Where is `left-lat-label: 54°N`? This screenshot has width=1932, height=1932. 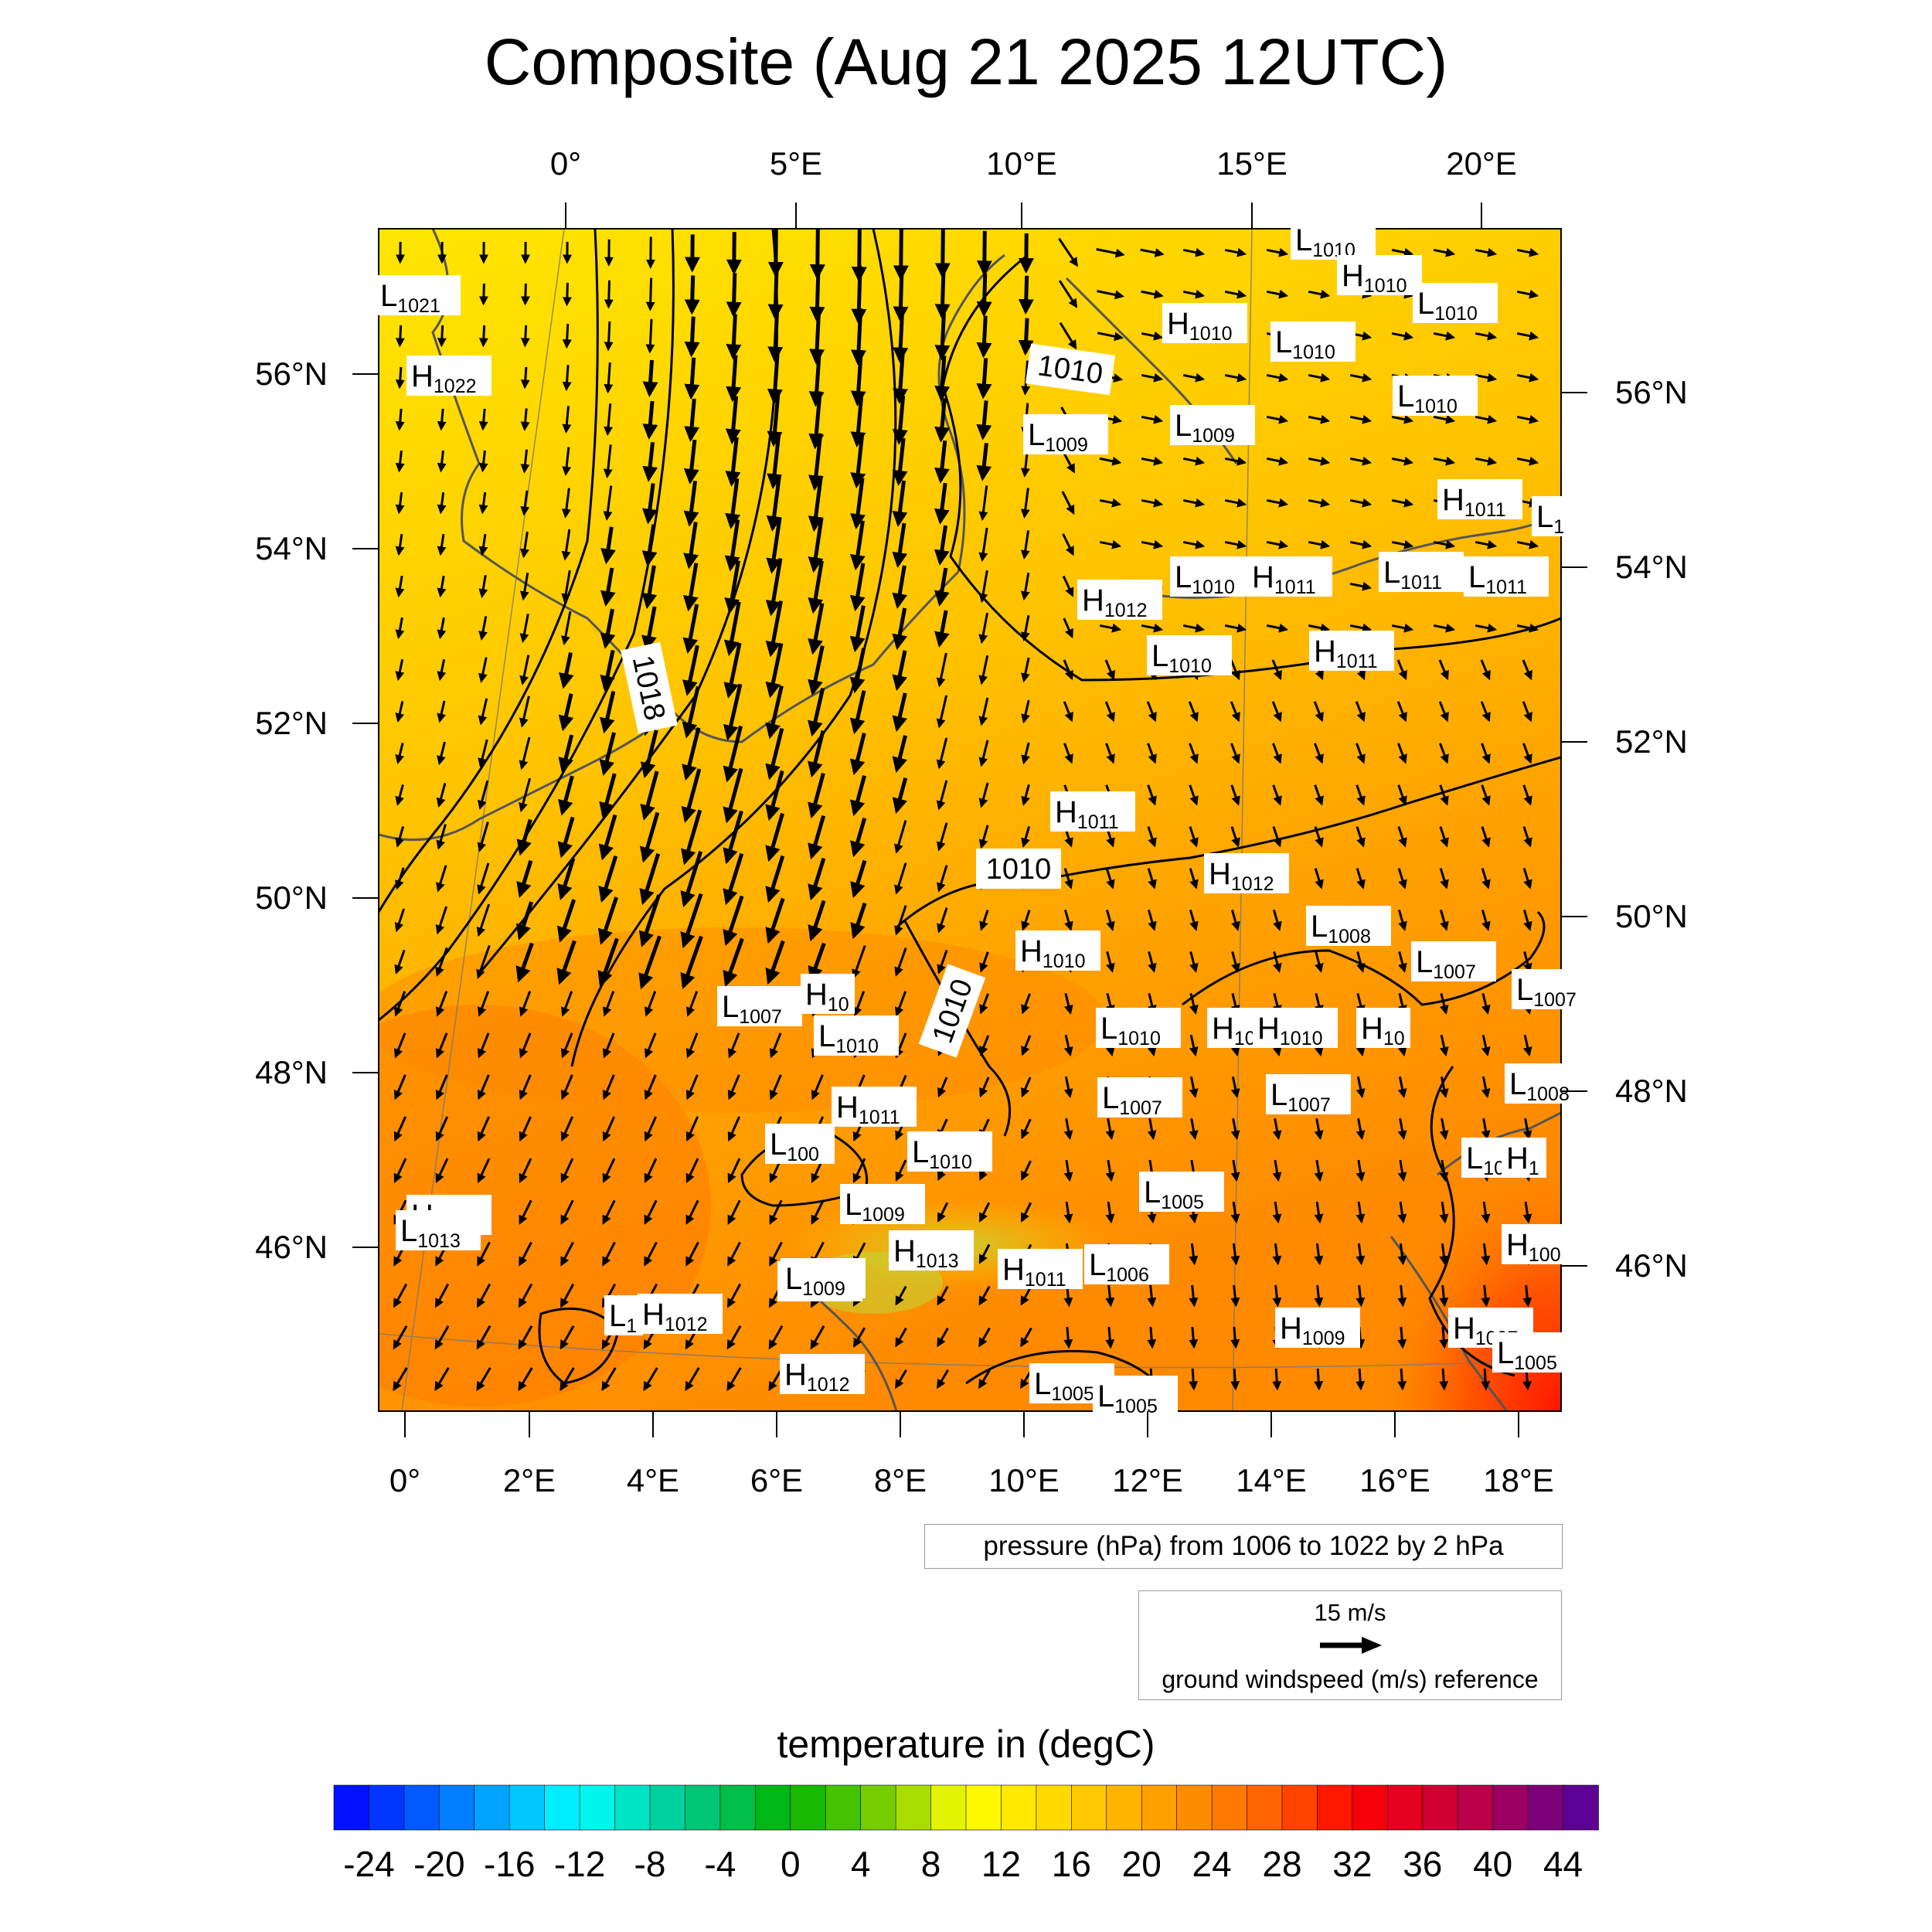 left-lat-label: 54°N is located at coordinates (291, 548).